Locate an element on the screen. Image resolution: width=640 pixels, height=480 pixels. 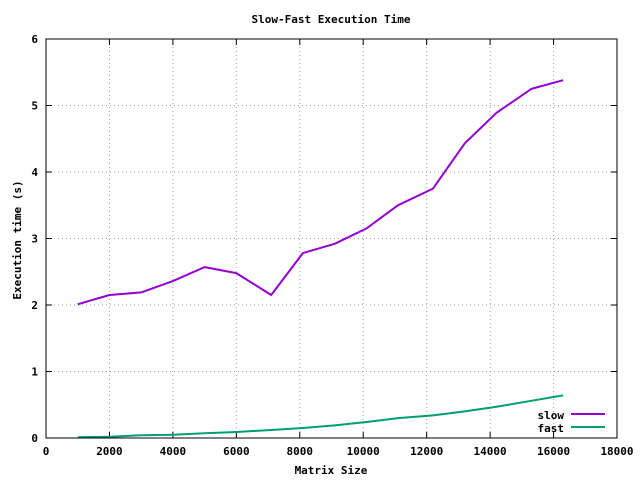
x-tick-label: 12000 is located at coordinates (426, 451).